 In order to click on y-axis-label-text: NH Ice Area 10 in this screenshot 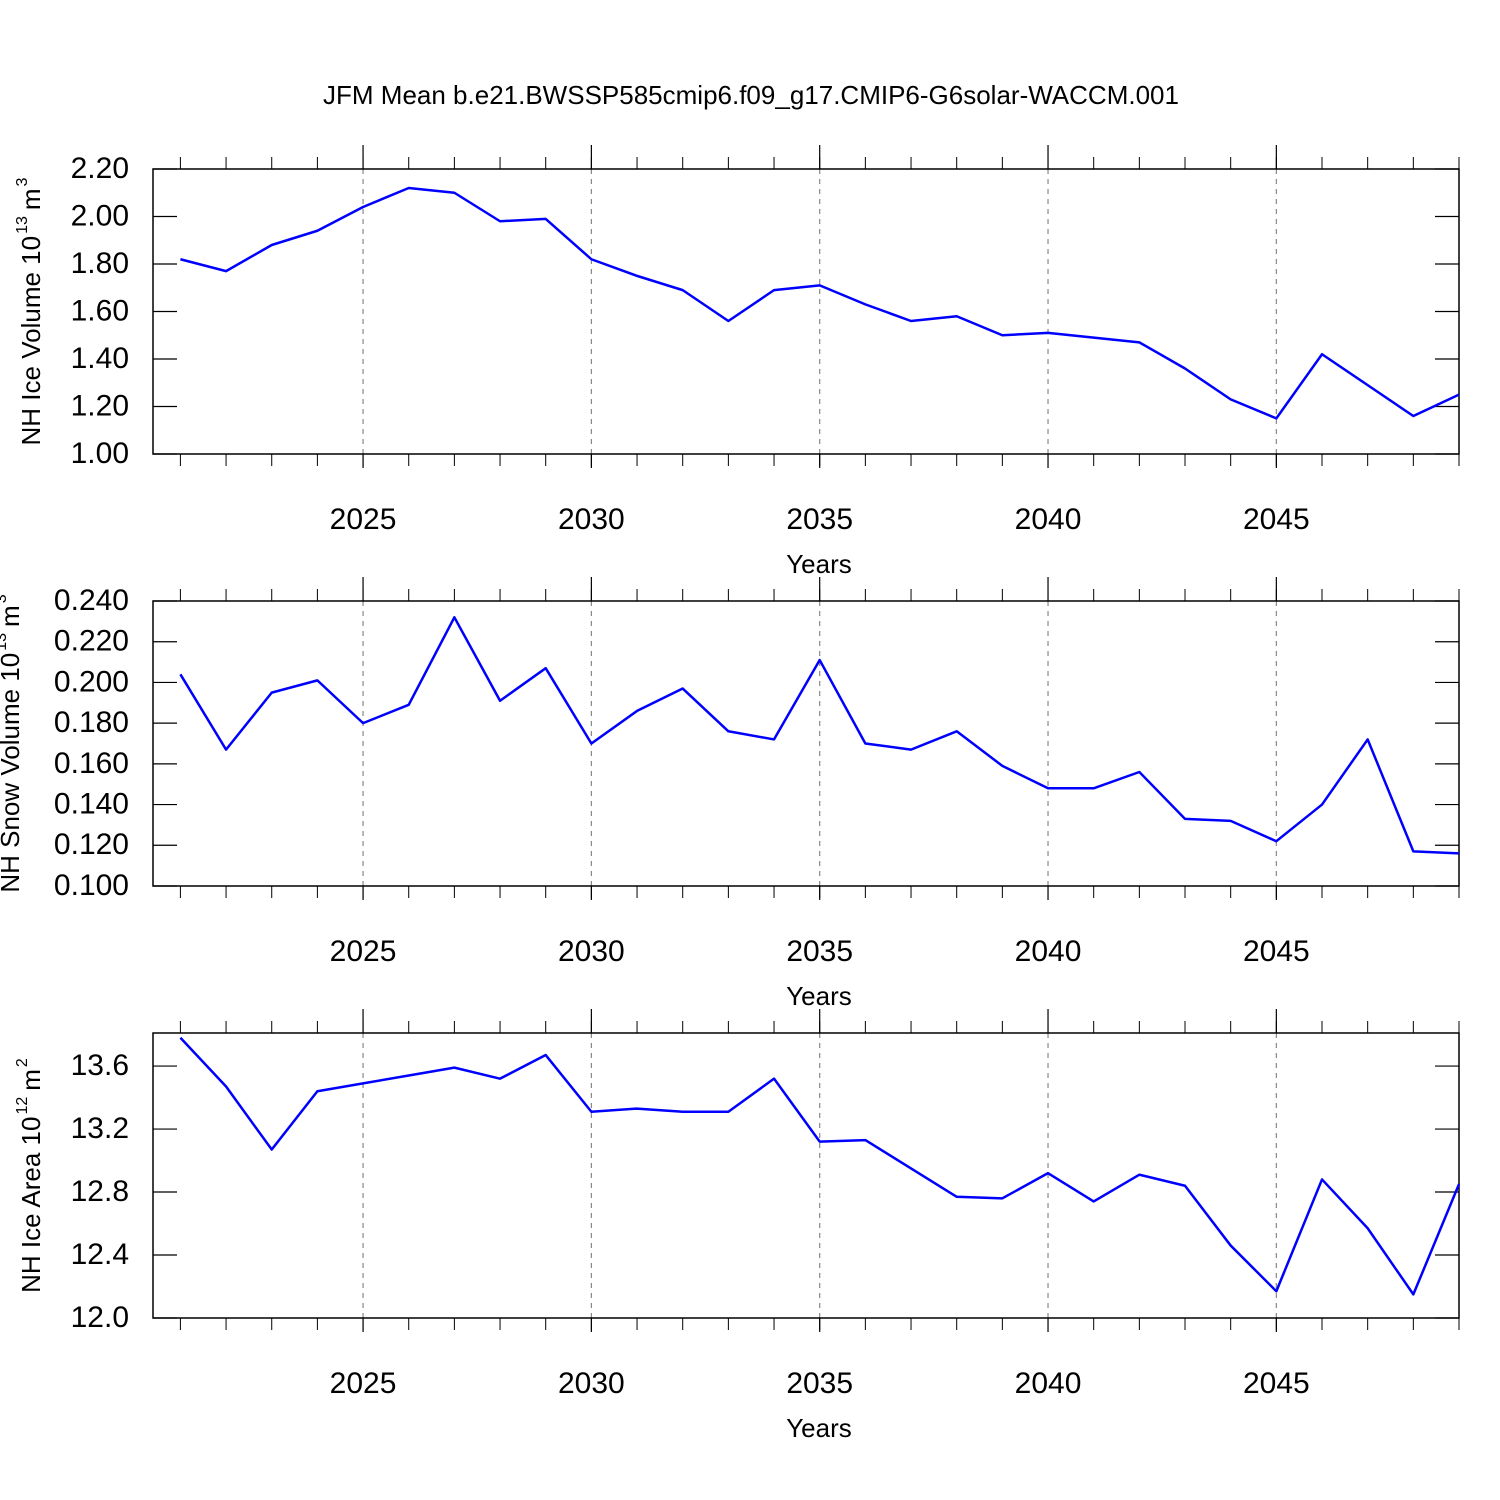, I will do `click(31, 1205)`.